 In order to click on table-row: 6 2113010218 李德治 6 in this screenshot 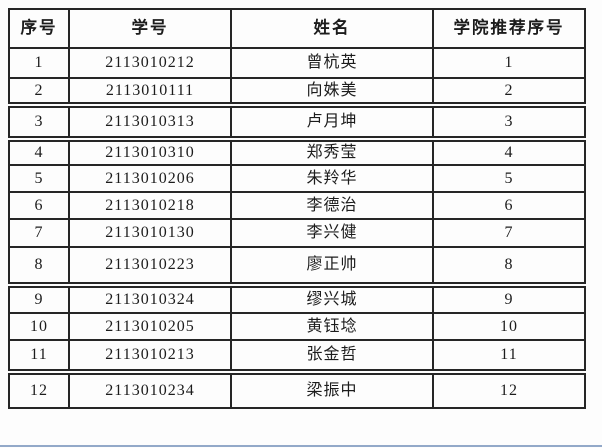, I will do `click(297, 205)`.